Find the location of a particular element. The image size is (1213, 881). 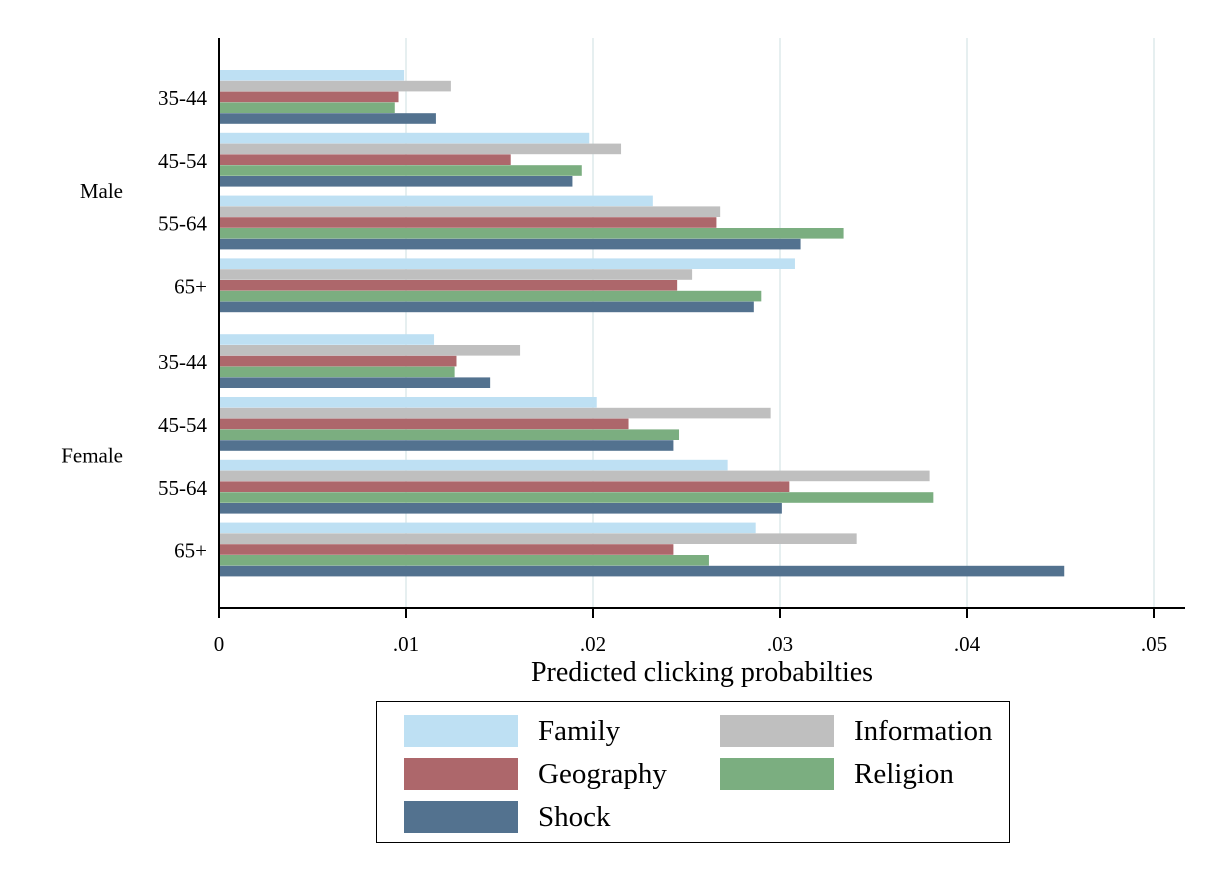

x-tick-label: .05 is located at coordinates (1154, 644).